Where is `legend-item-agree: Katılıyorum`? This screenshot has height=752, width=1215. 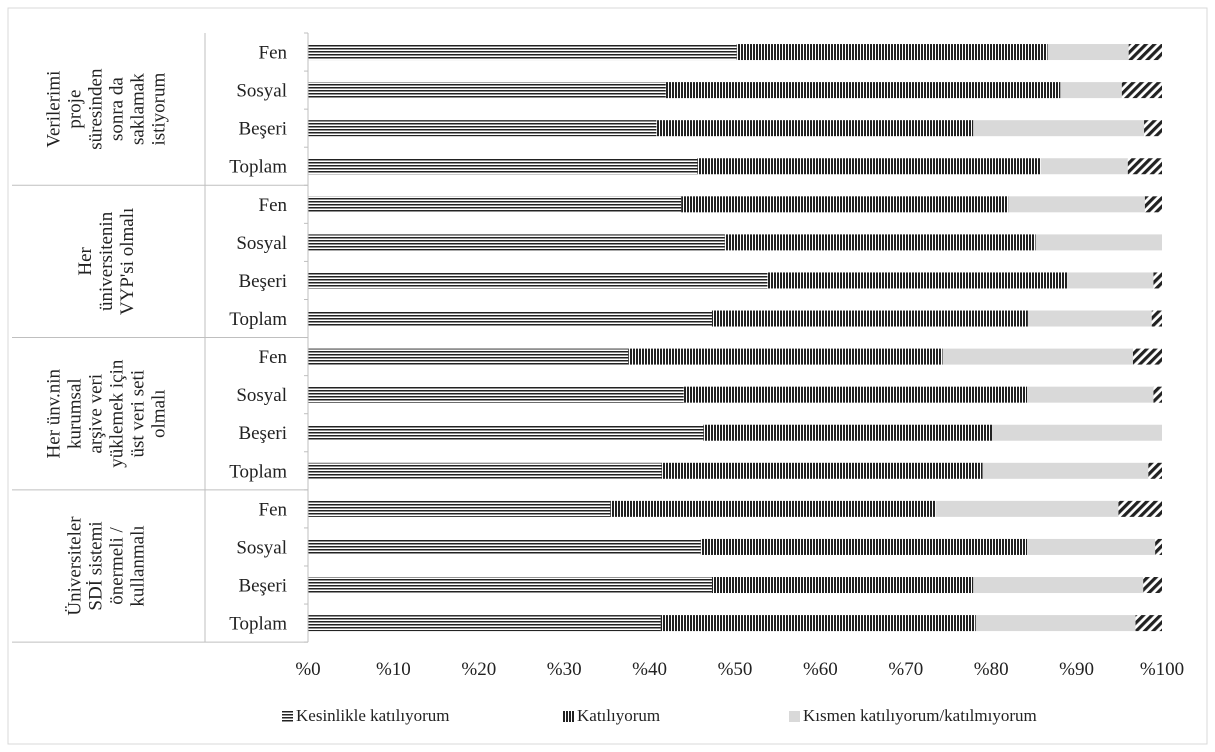 legend-item-agree: Katılıyorum is located at coordinates (611, 716).